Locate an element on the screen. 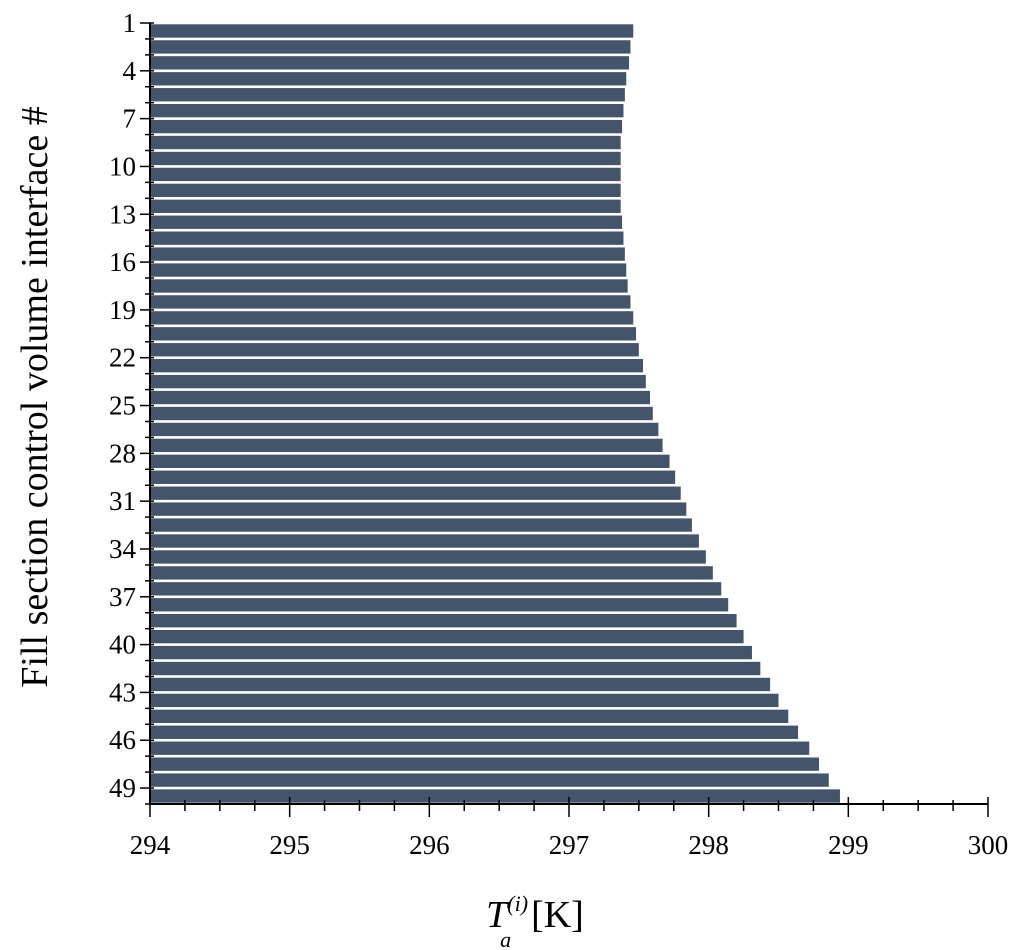 The height and width of the screenshot is (950, 1024). y-tick-label-13: 13 is located at coordinates (122, 214).